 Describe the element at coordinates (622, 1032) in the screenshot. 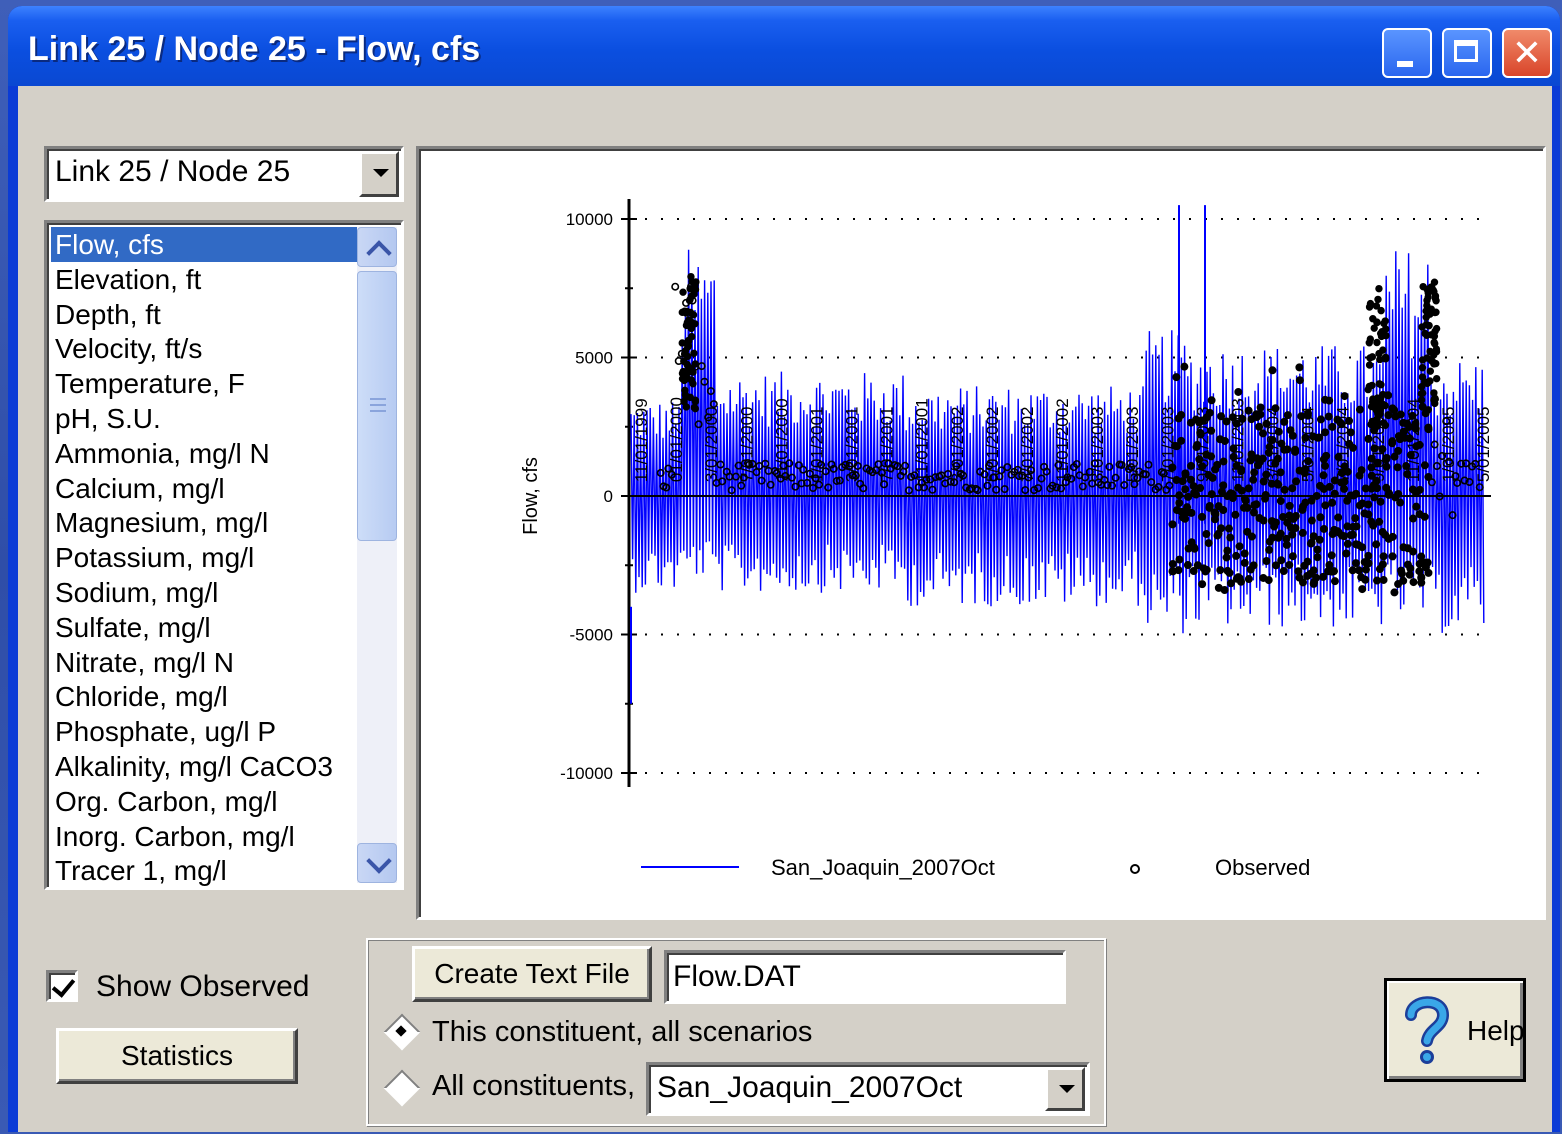

I see `radio-this-constituent-label: This constituent, all scenarios` at that location.